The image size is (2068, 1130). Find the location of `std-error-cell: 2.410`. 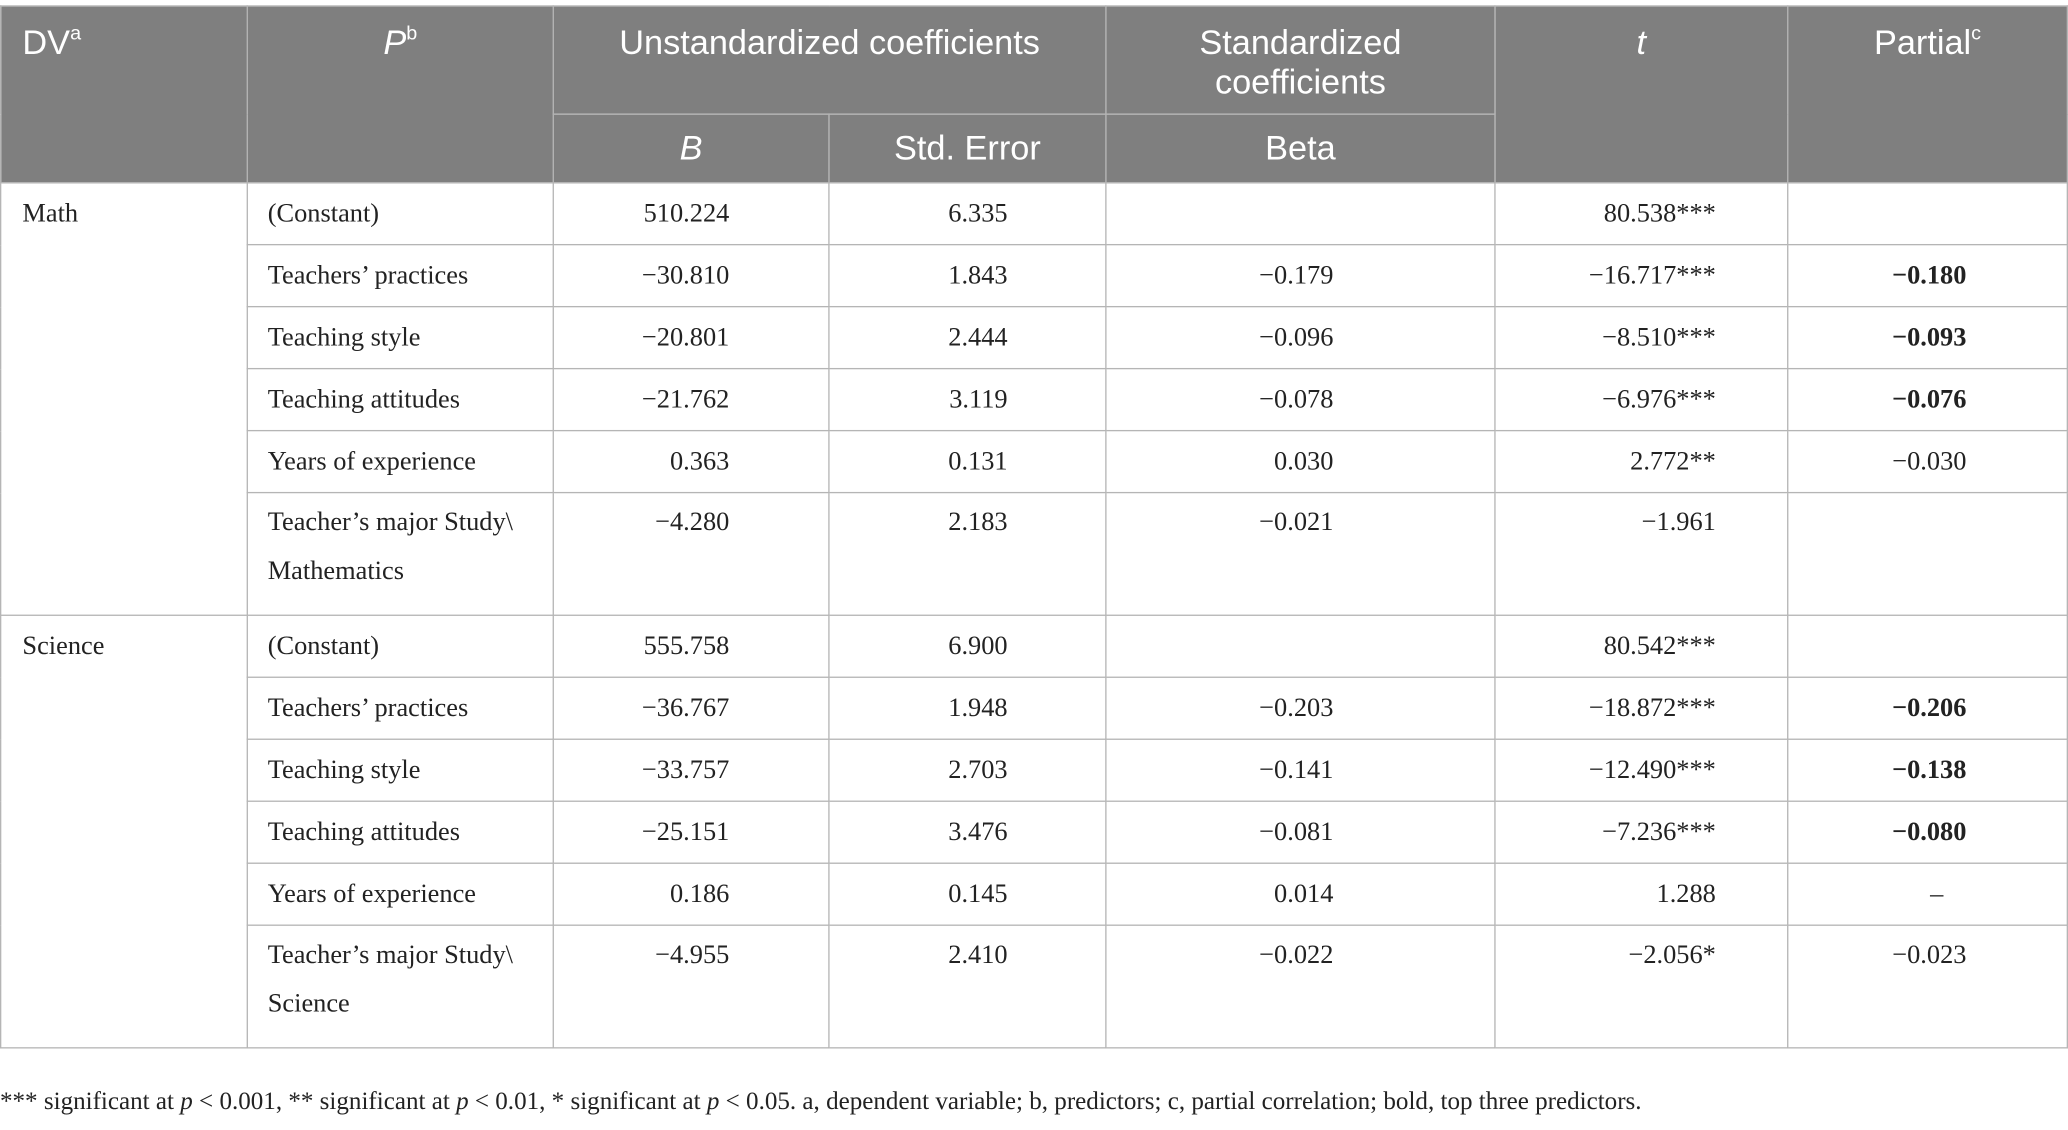

std-error-cell: 2.410 is located at coordinates (967, 986).